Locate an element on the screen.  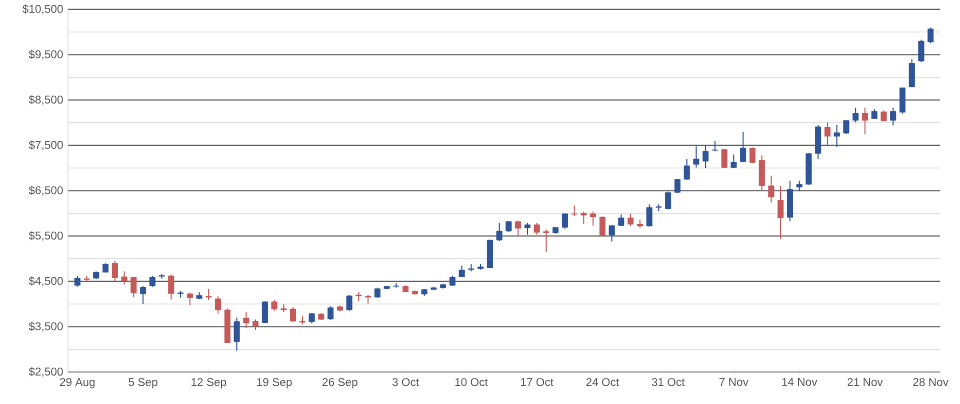
y-tick-label: $8,500 is located at coordinates (45, 100).